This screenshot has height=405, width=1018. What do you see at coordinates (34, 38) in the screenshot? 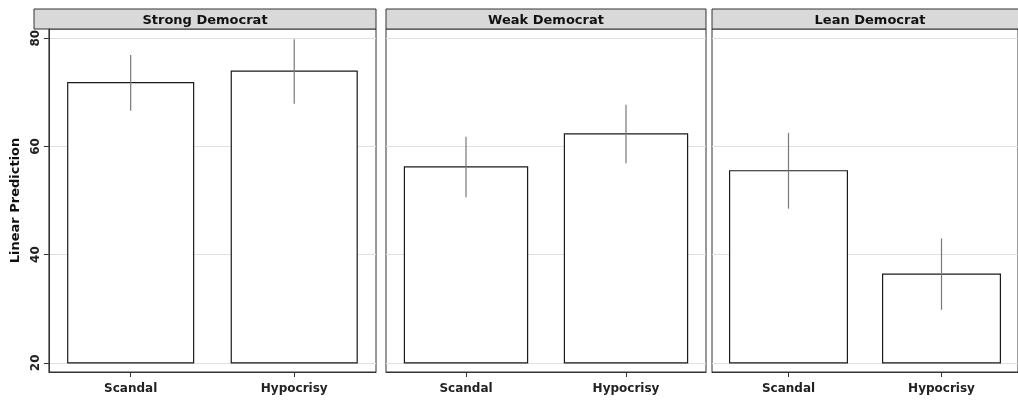
I see `y-tick-label: 80` at bounding box center [34, 38].